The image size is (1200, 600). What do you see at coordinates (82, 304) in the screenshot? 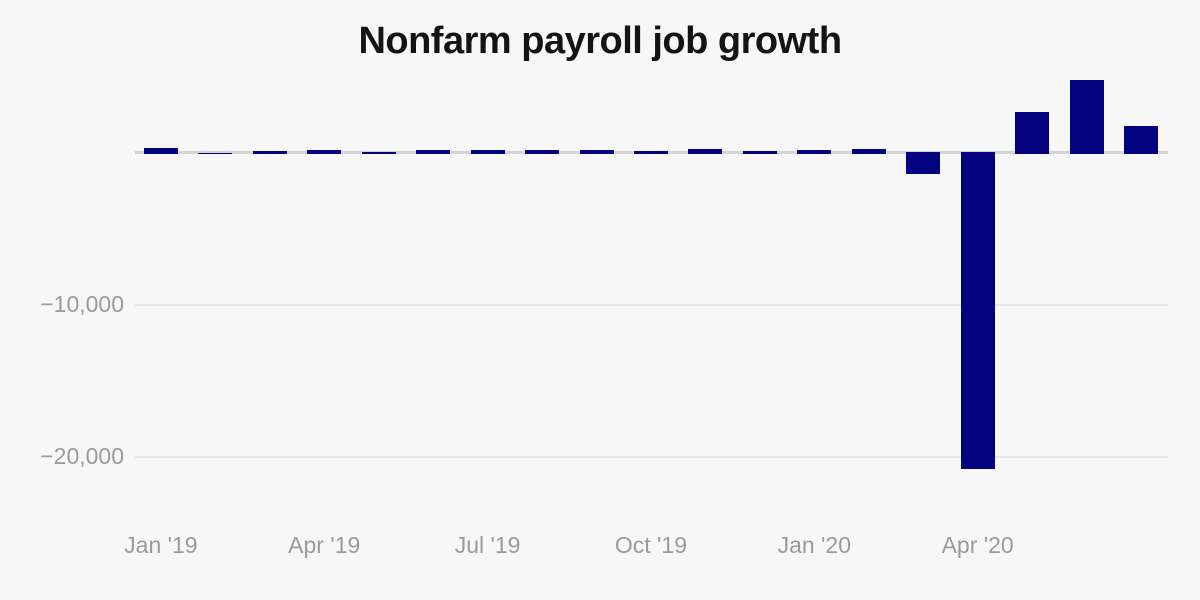
I see `y-axis-tick-label: −10,000` at bounding box center [82, 304].